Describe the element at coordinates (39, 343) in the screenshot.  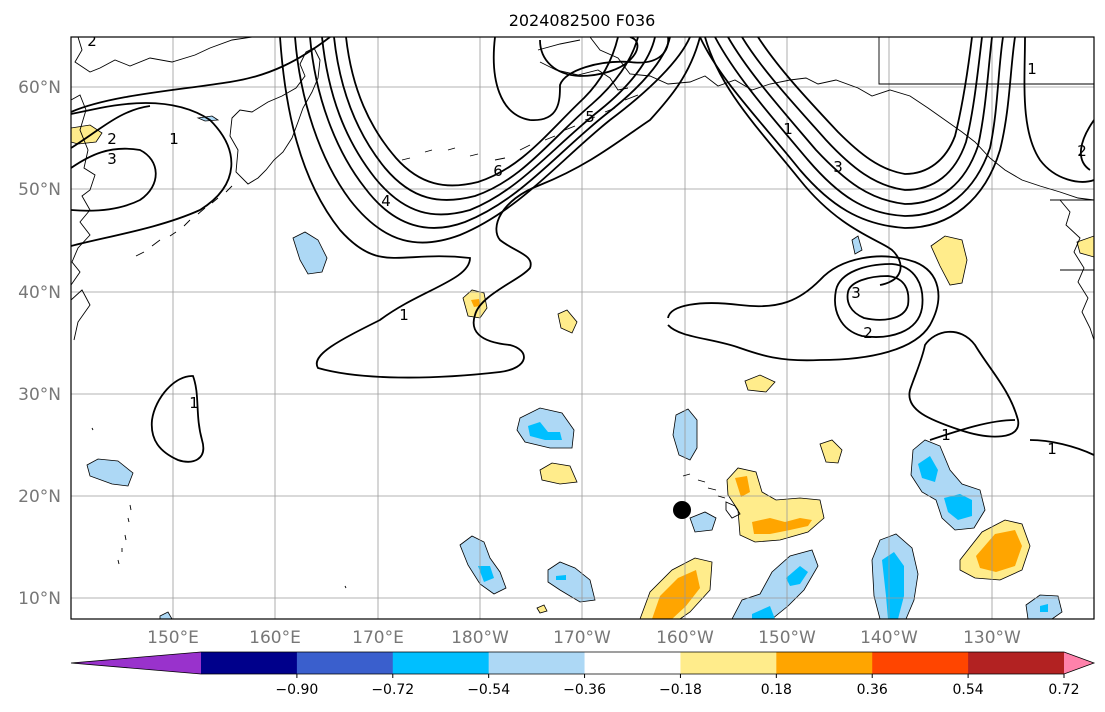
I see `latitude-labels: 60°N 50°N 40°N 30°N 20°N 10°N` at that location.